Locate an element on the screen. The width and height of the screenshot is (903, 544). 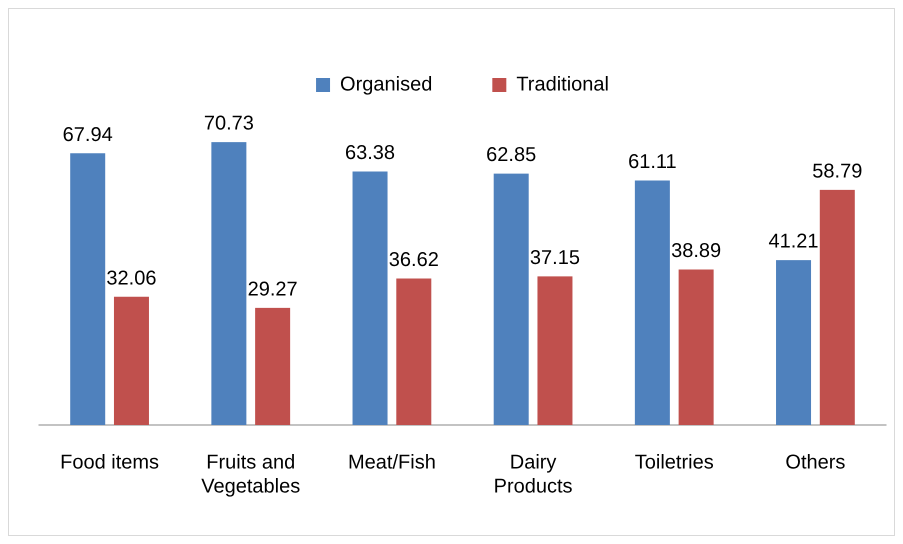
data-label: 41.21 is located at coordinates (793, 241).